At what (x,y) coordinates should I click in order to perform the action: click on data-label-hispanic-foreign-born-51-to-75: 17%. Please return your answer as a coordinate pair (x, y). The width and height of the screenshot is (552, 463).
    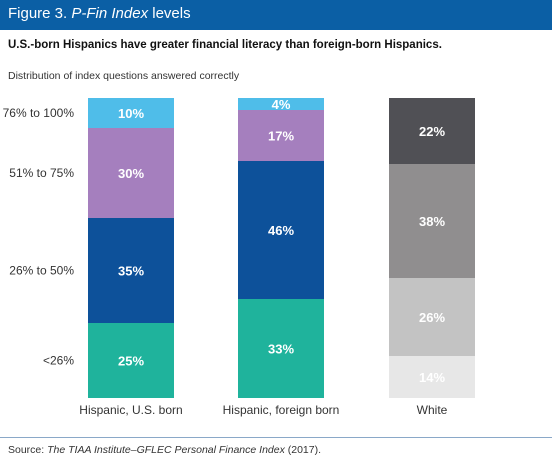
    Looking at the image, I should click on (281, 136).